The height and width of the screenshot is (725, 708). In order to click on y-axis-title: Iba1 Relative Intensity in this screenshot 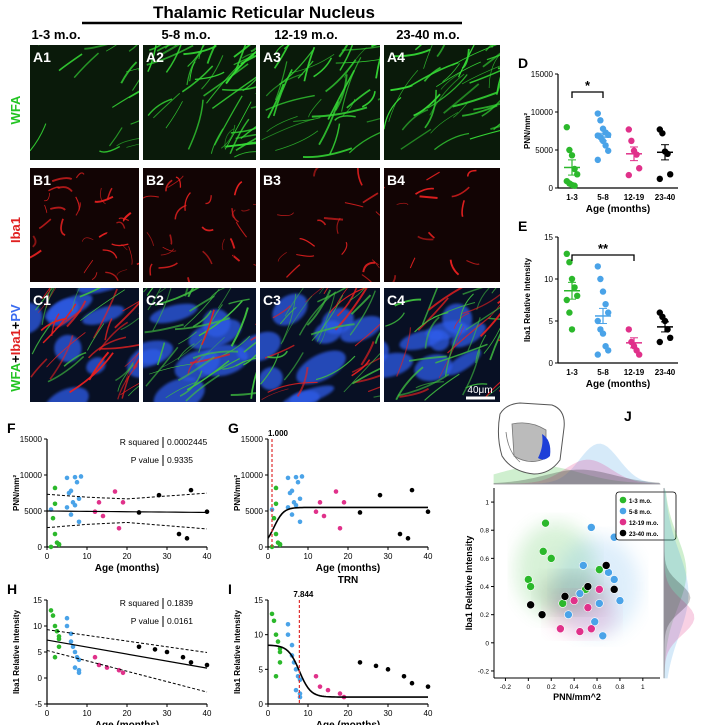, I will do `click(237, 651)`.